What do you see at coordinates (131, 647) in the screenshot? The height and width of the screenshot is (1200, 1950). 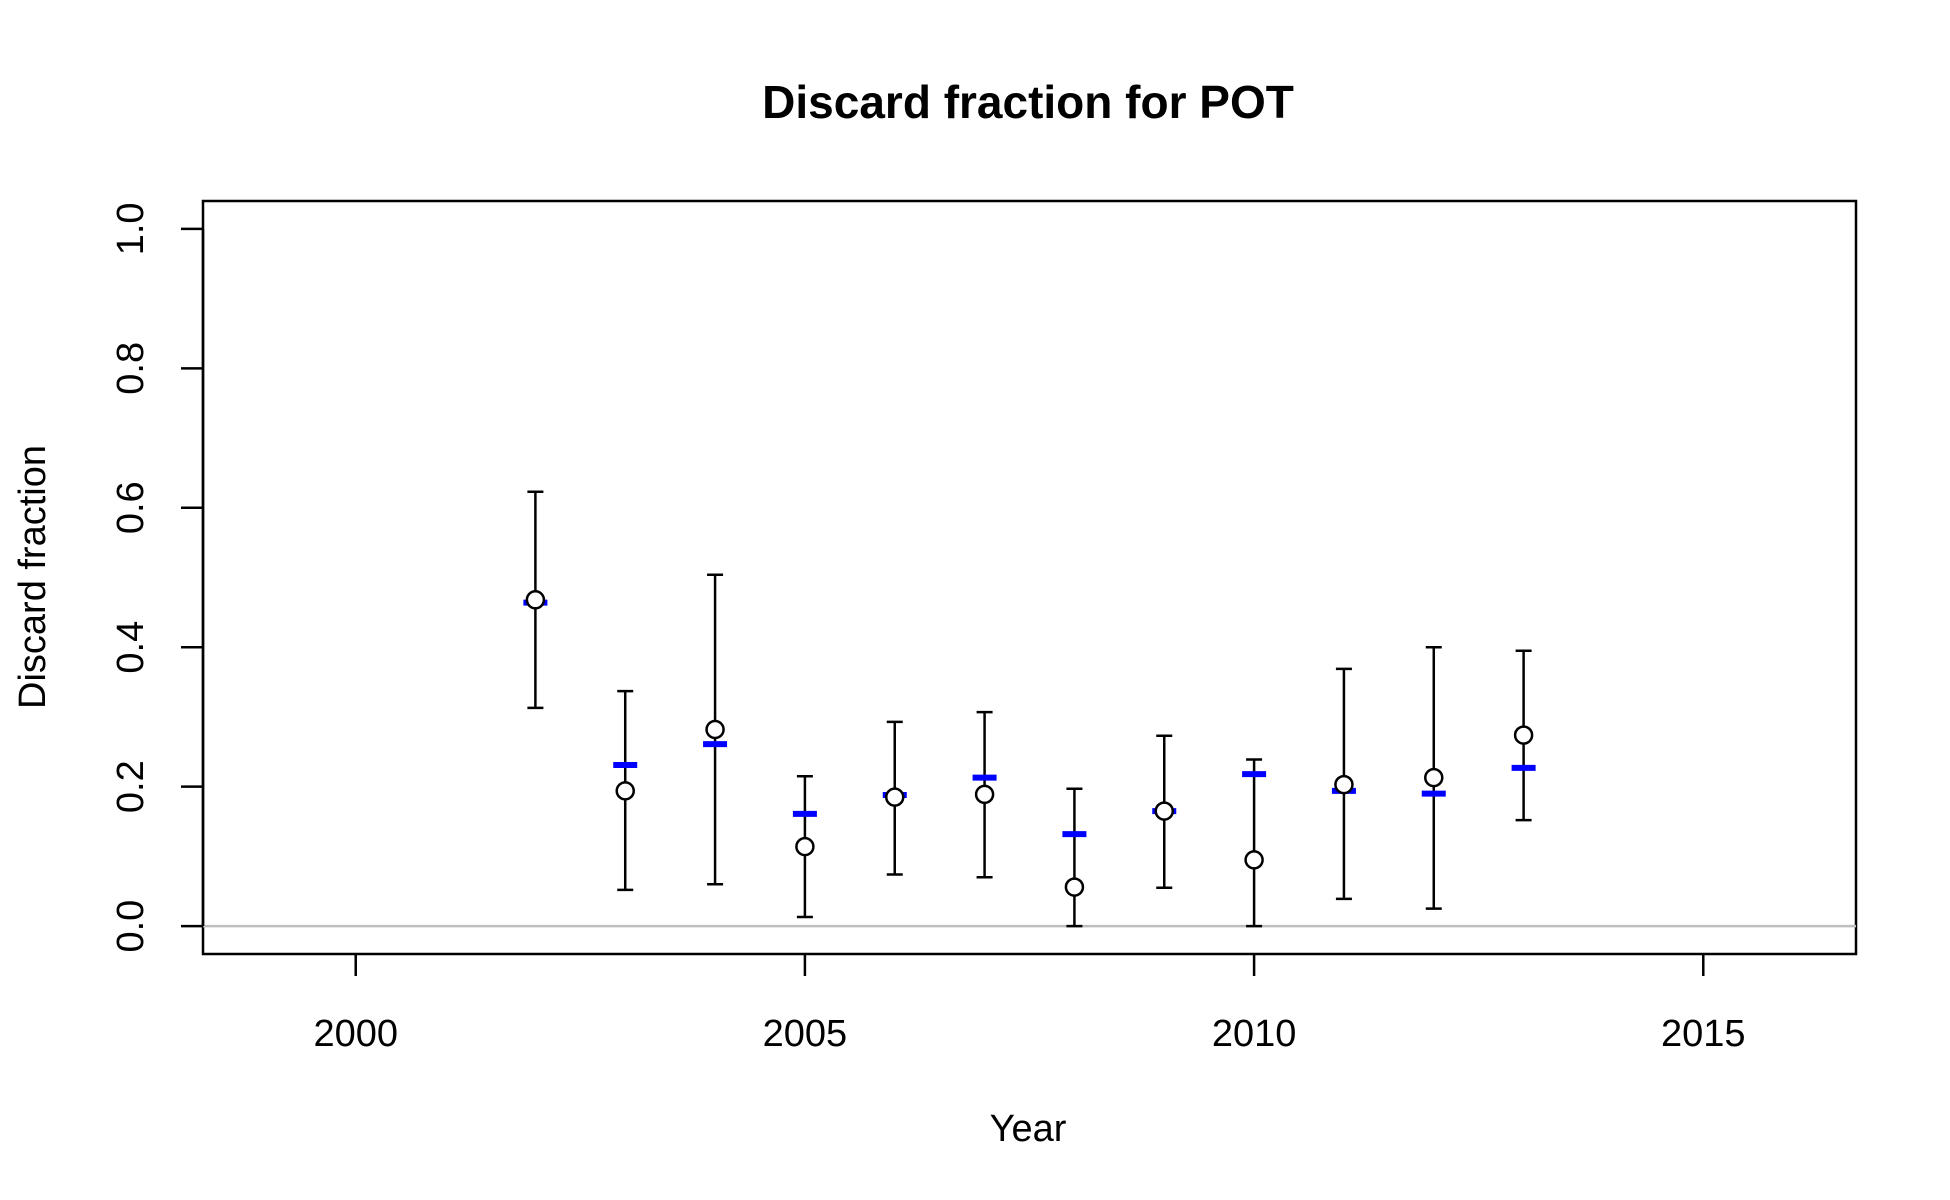 I see `y-tick-label: 0.4` at bounding box center [131, 647].